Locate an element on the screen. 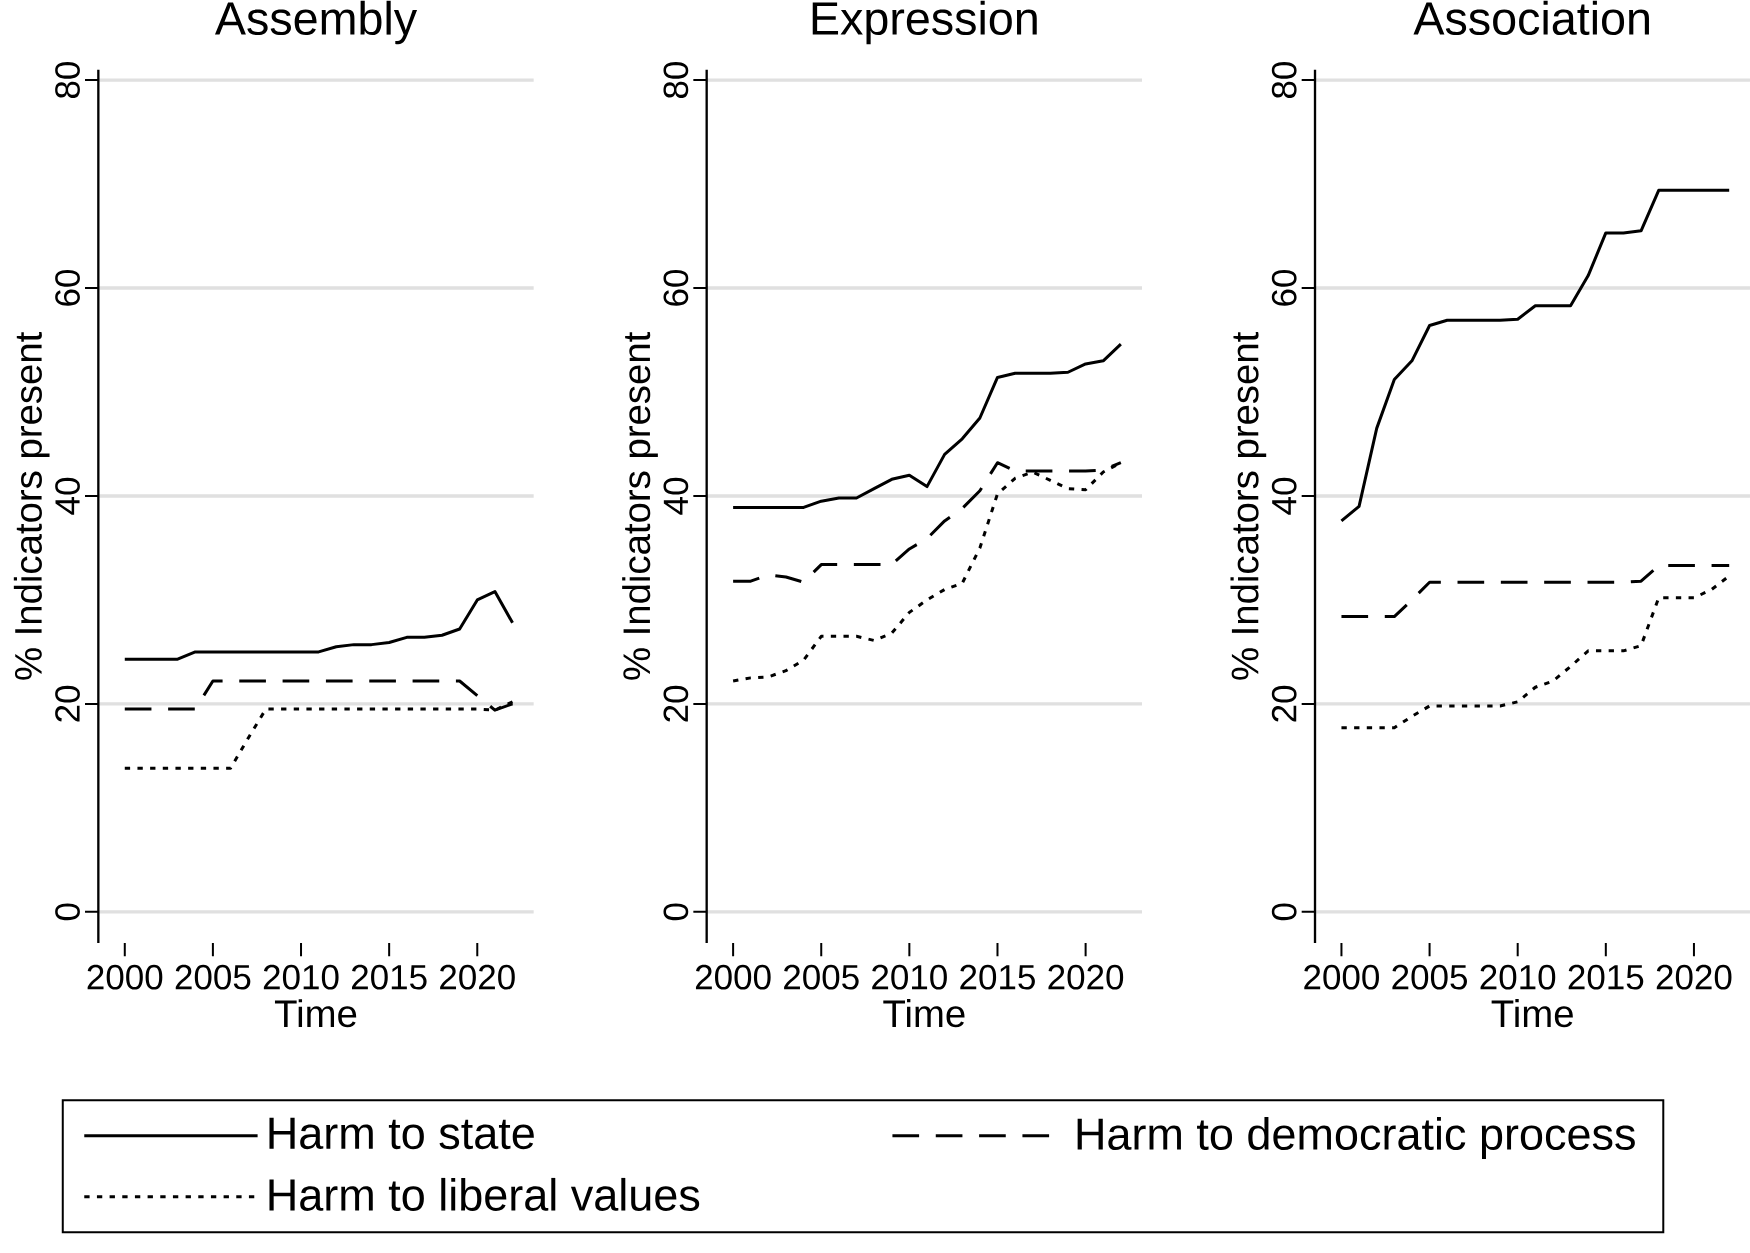 The image size is (1750, 1253). chart-title: Association is located at coordinates (1531, 18).